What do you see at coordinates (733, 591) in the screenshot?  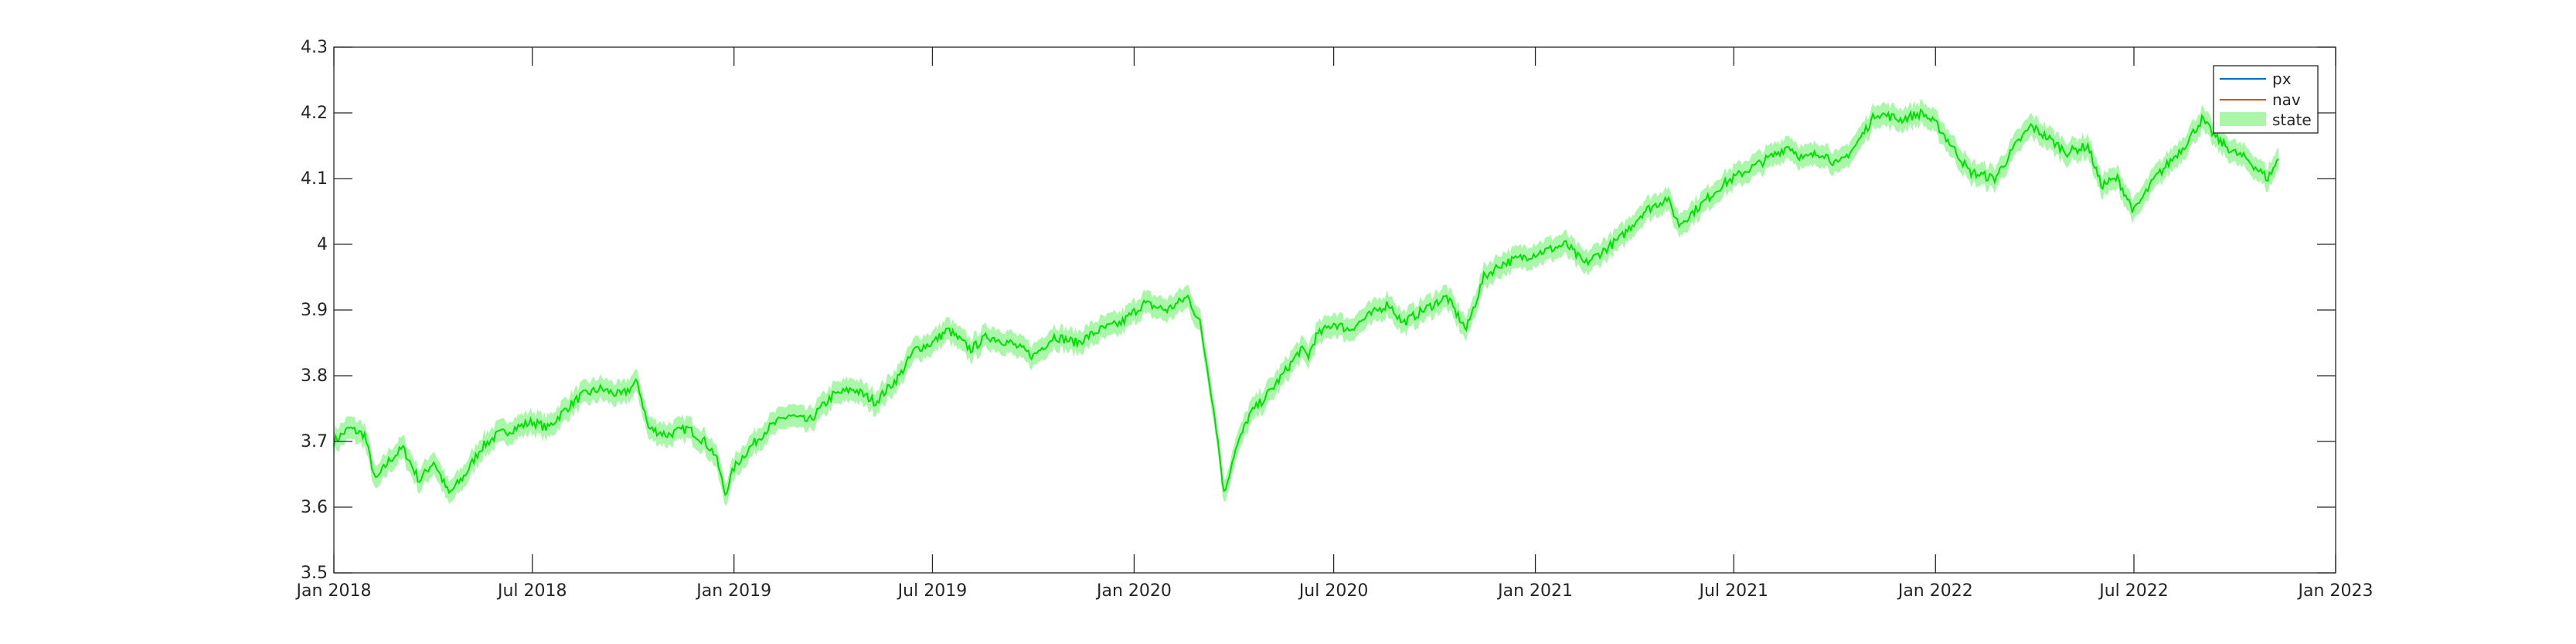 I see `x-tick-label: Jan 2019` at bounding box center [733, 591].